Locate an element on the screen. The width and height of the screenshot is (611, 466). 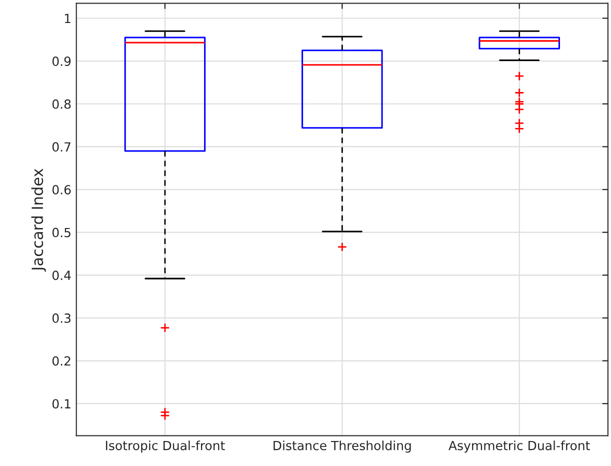
y-axis-title: Jaccard Index is located at coordinates (38, 220).